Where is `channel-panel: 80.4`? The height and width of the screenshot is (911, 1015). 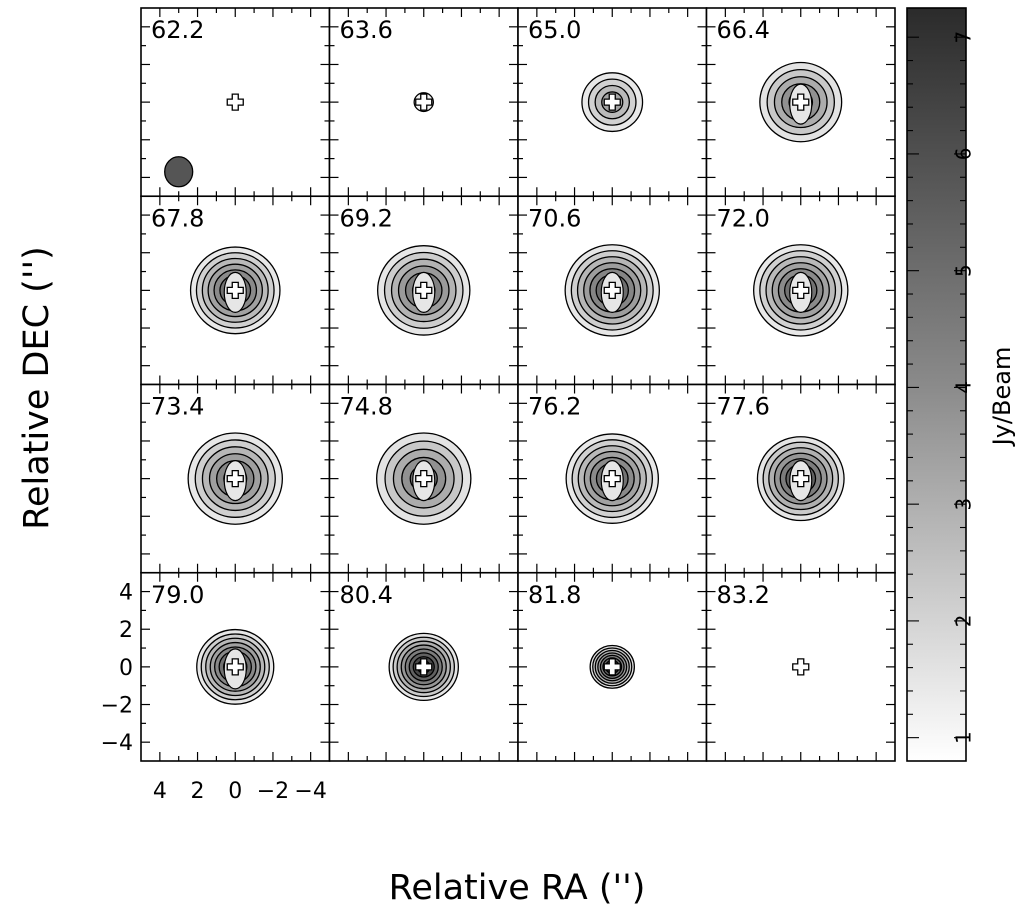
channel-panel: 80.4 is located at coordinates (423, 666).